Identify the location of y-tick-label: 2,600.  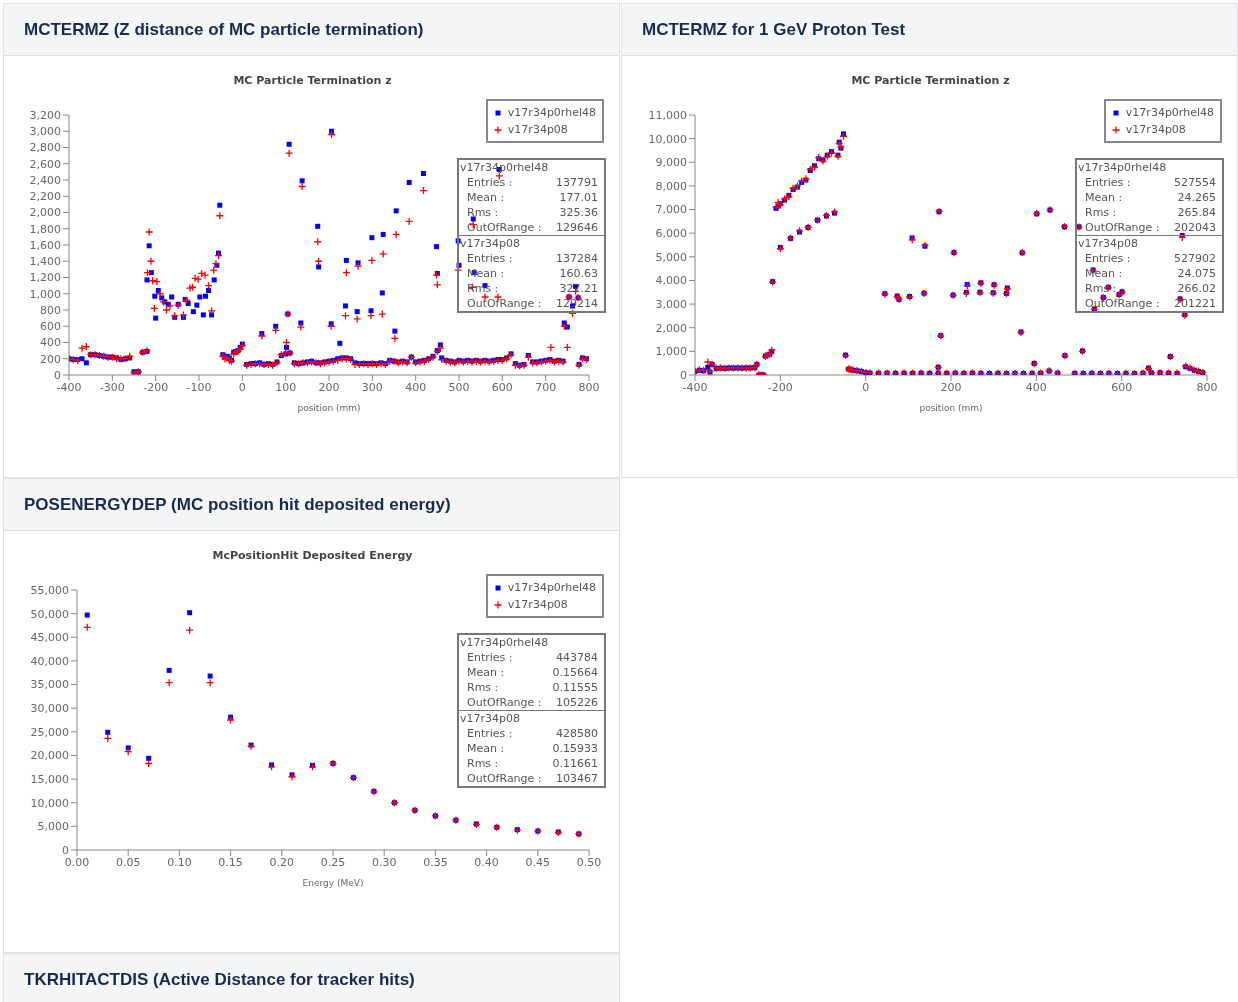
(45, 164).